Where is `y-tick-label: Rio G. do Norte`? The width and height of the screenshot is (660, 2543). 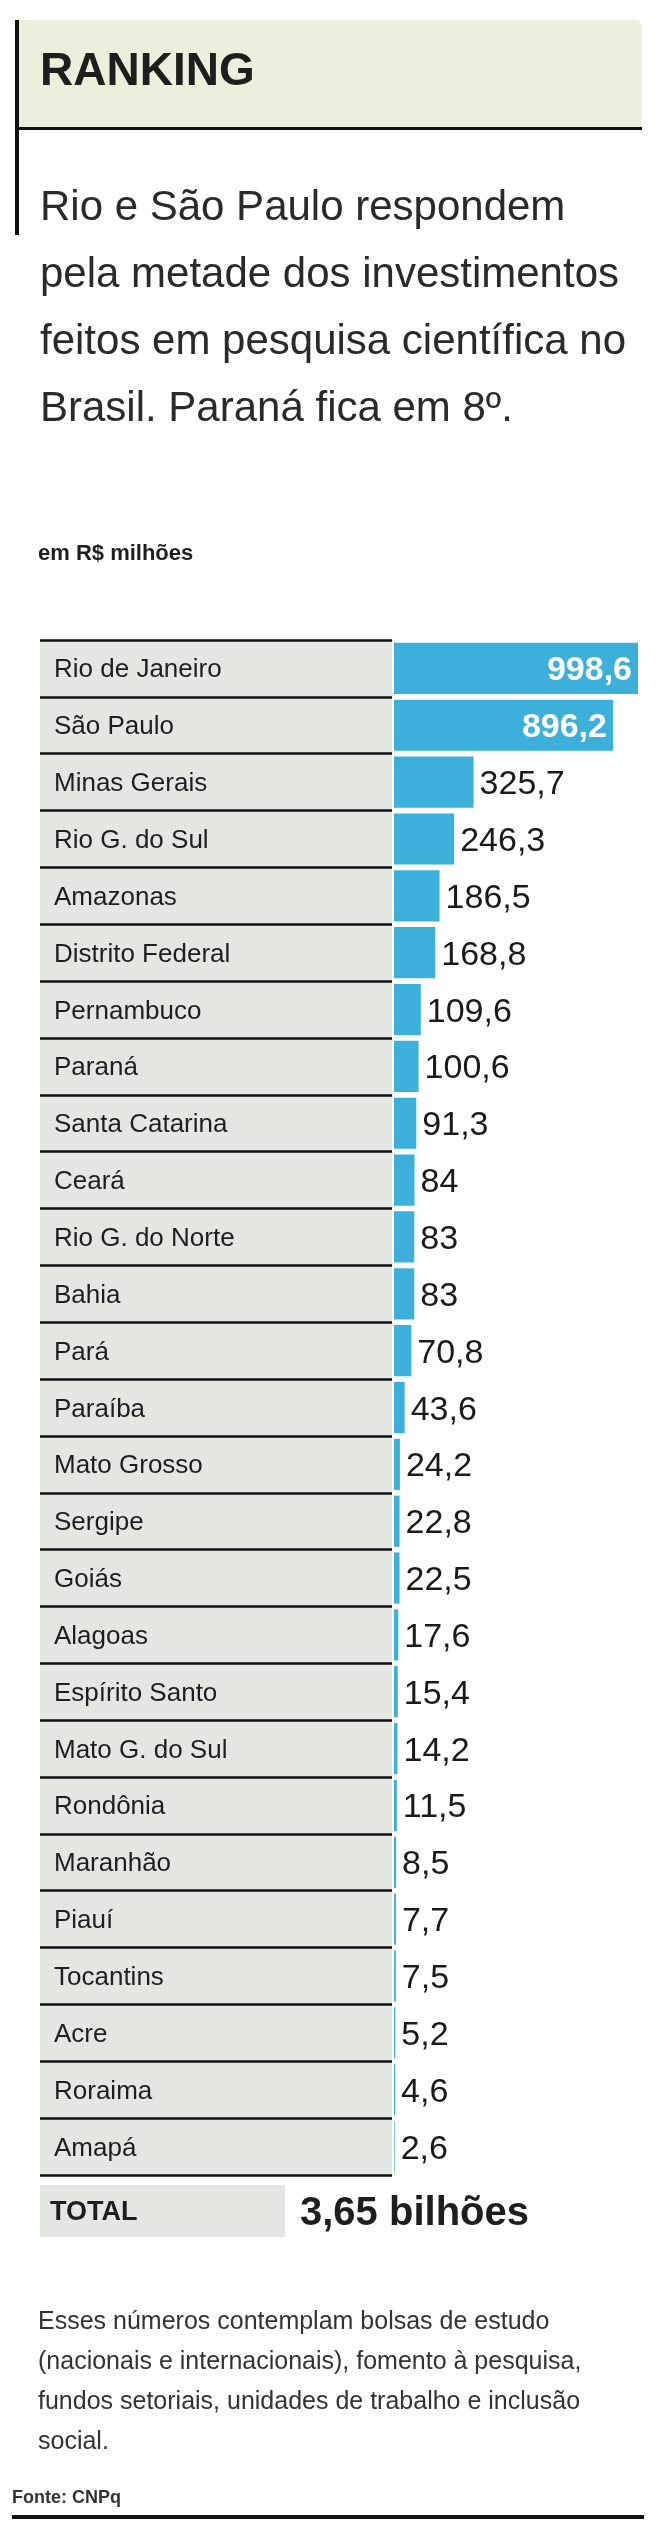
y-tick-label: Rio G. do Norte is located at coordinates (144, 1236).